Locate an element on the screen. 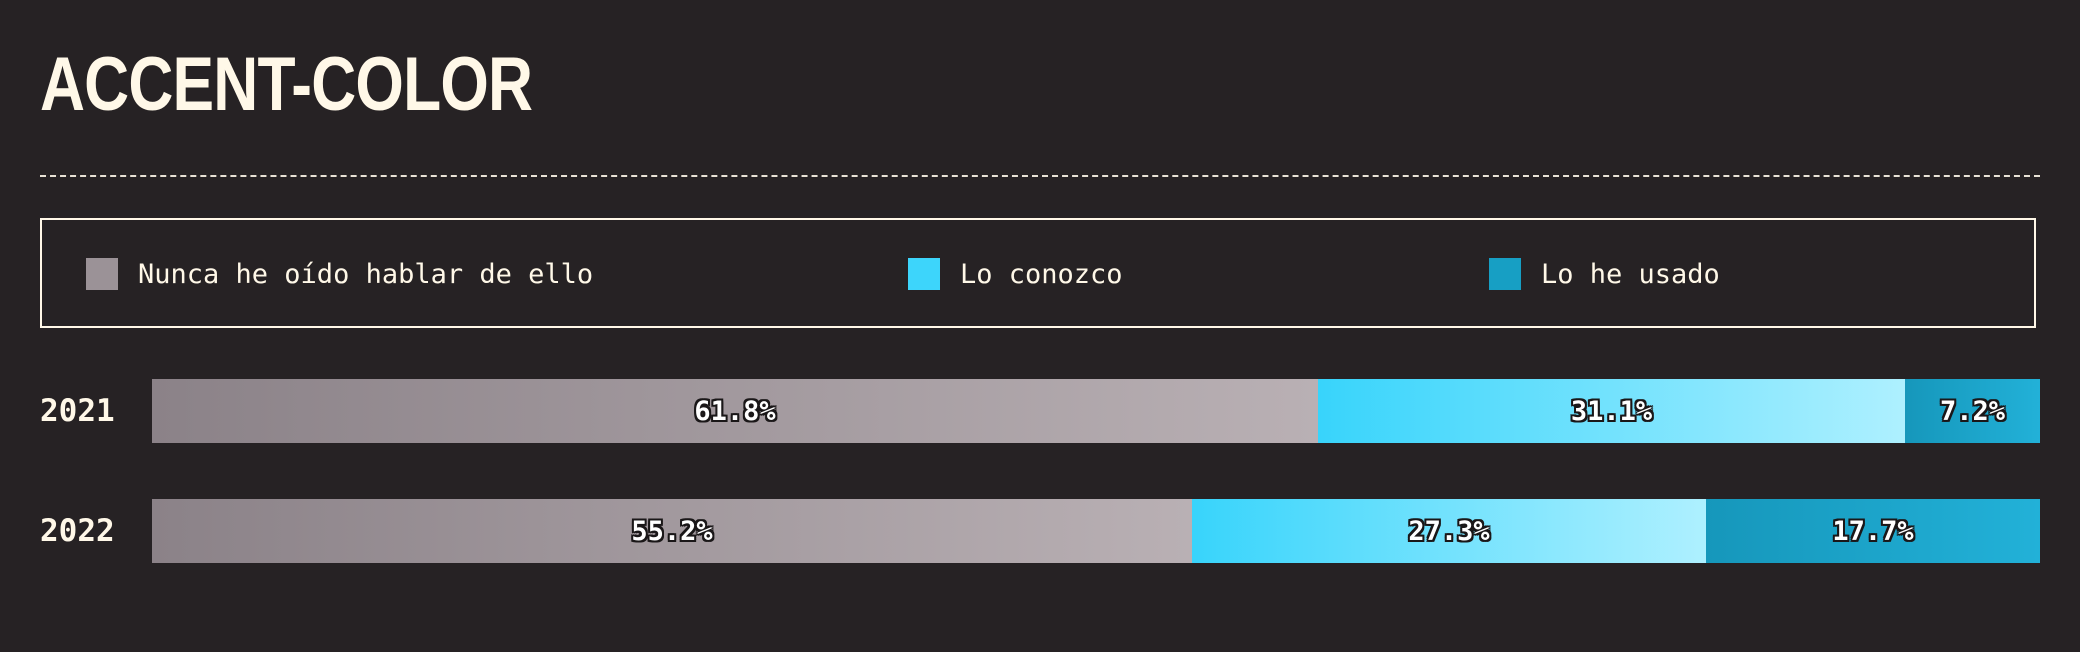 This screenshot has height=652, width=2080. bar-segment-2021-used: 7.2% is located at coordinates (1972, 411).